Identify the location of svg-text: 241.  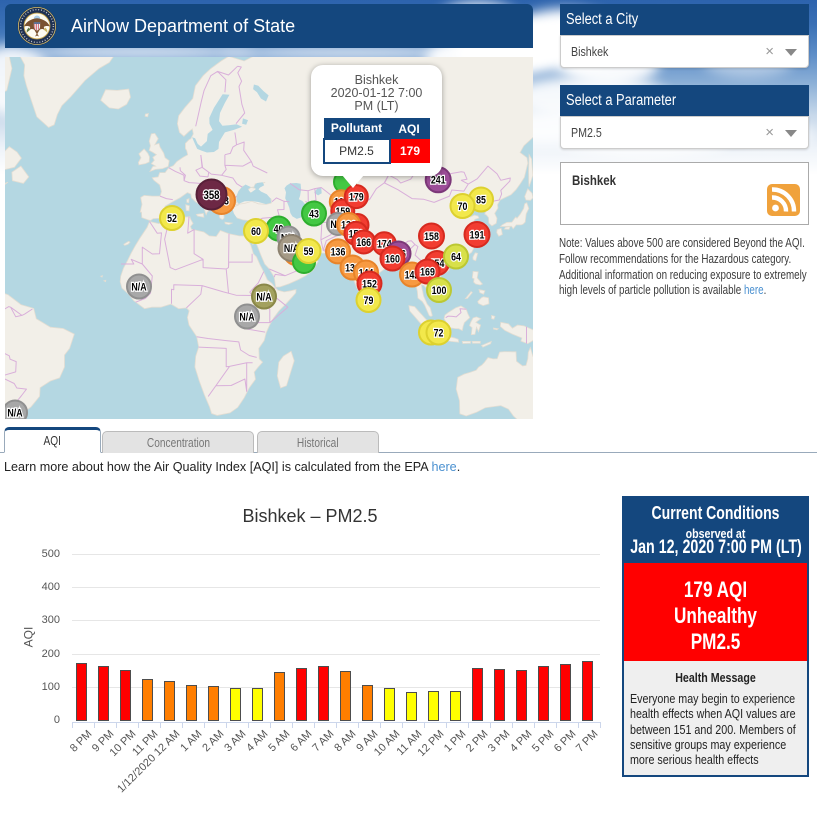
(438, 181).